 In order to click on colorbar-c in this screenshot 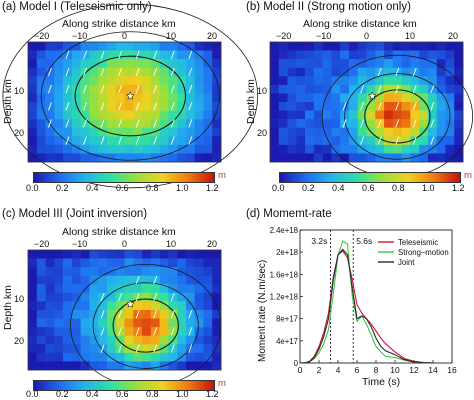, I will do `click(124, 385)`.